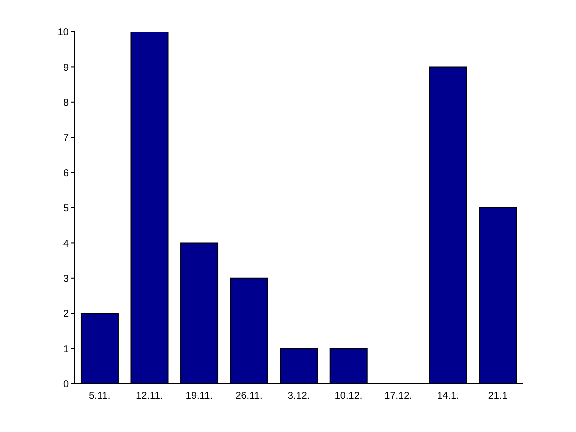 This screenshot has width=576, height=432. Describe the element at coordinates (299, 396) in the screenshot. I see `x-tick-label: 3.12.` at that location.